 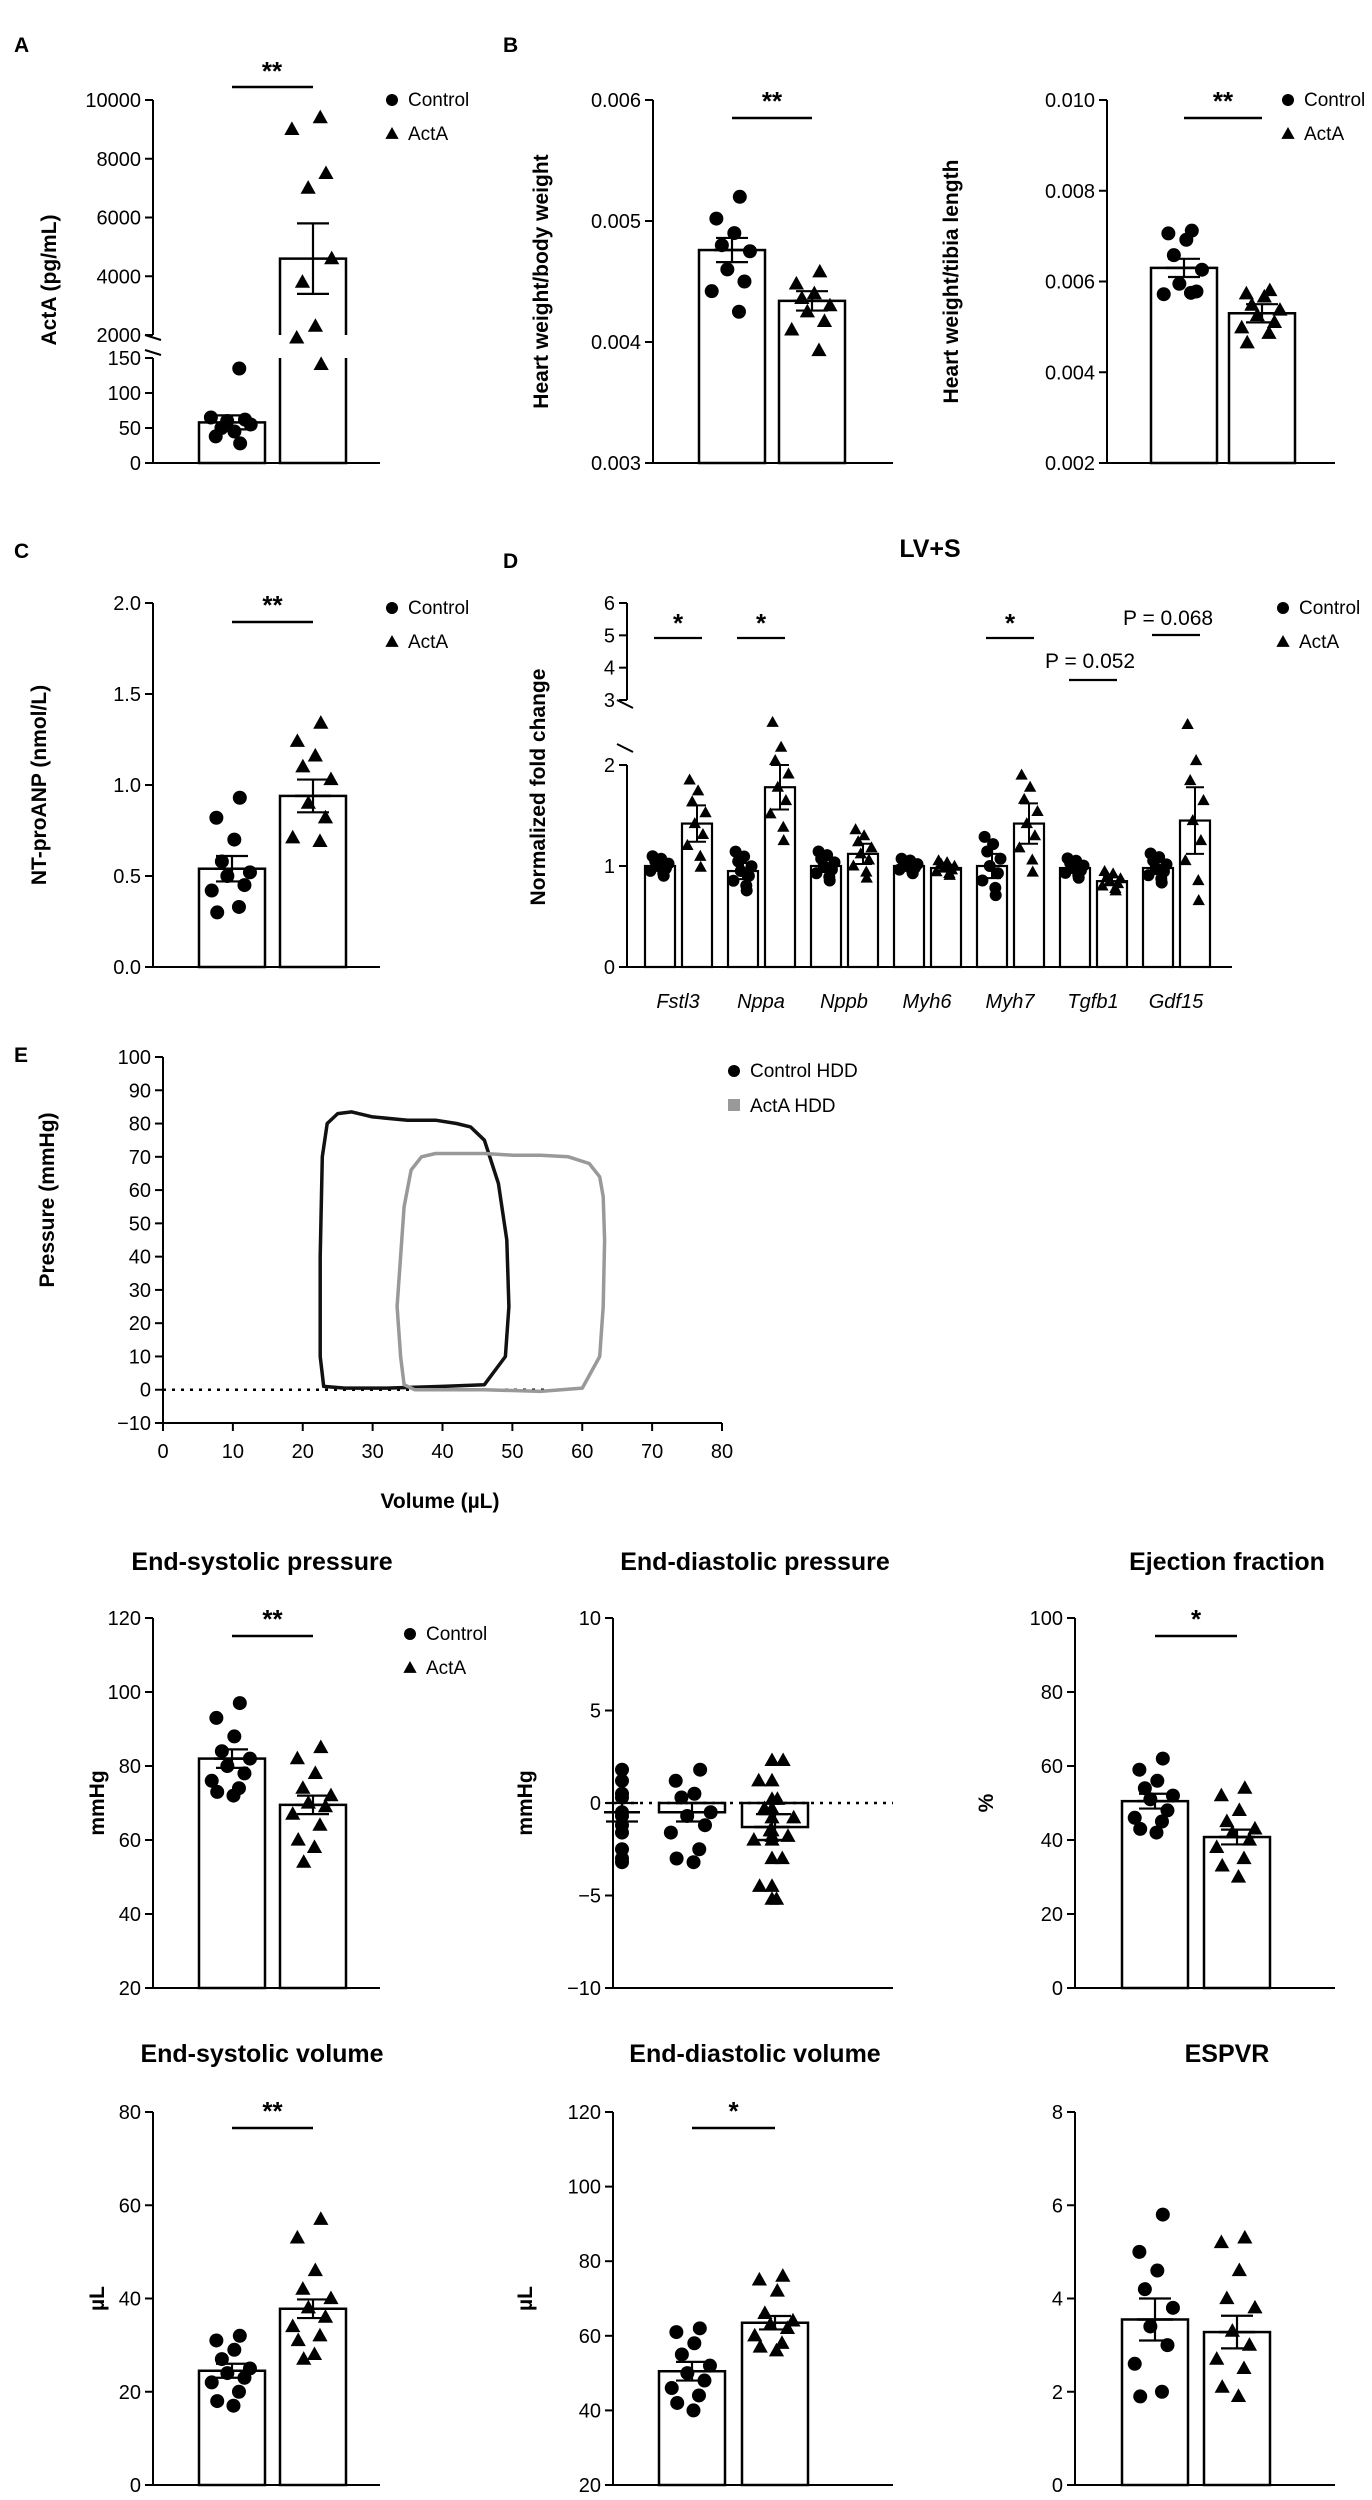 I want to click on y-tick-label: 10, so click(x=140, y=1357).